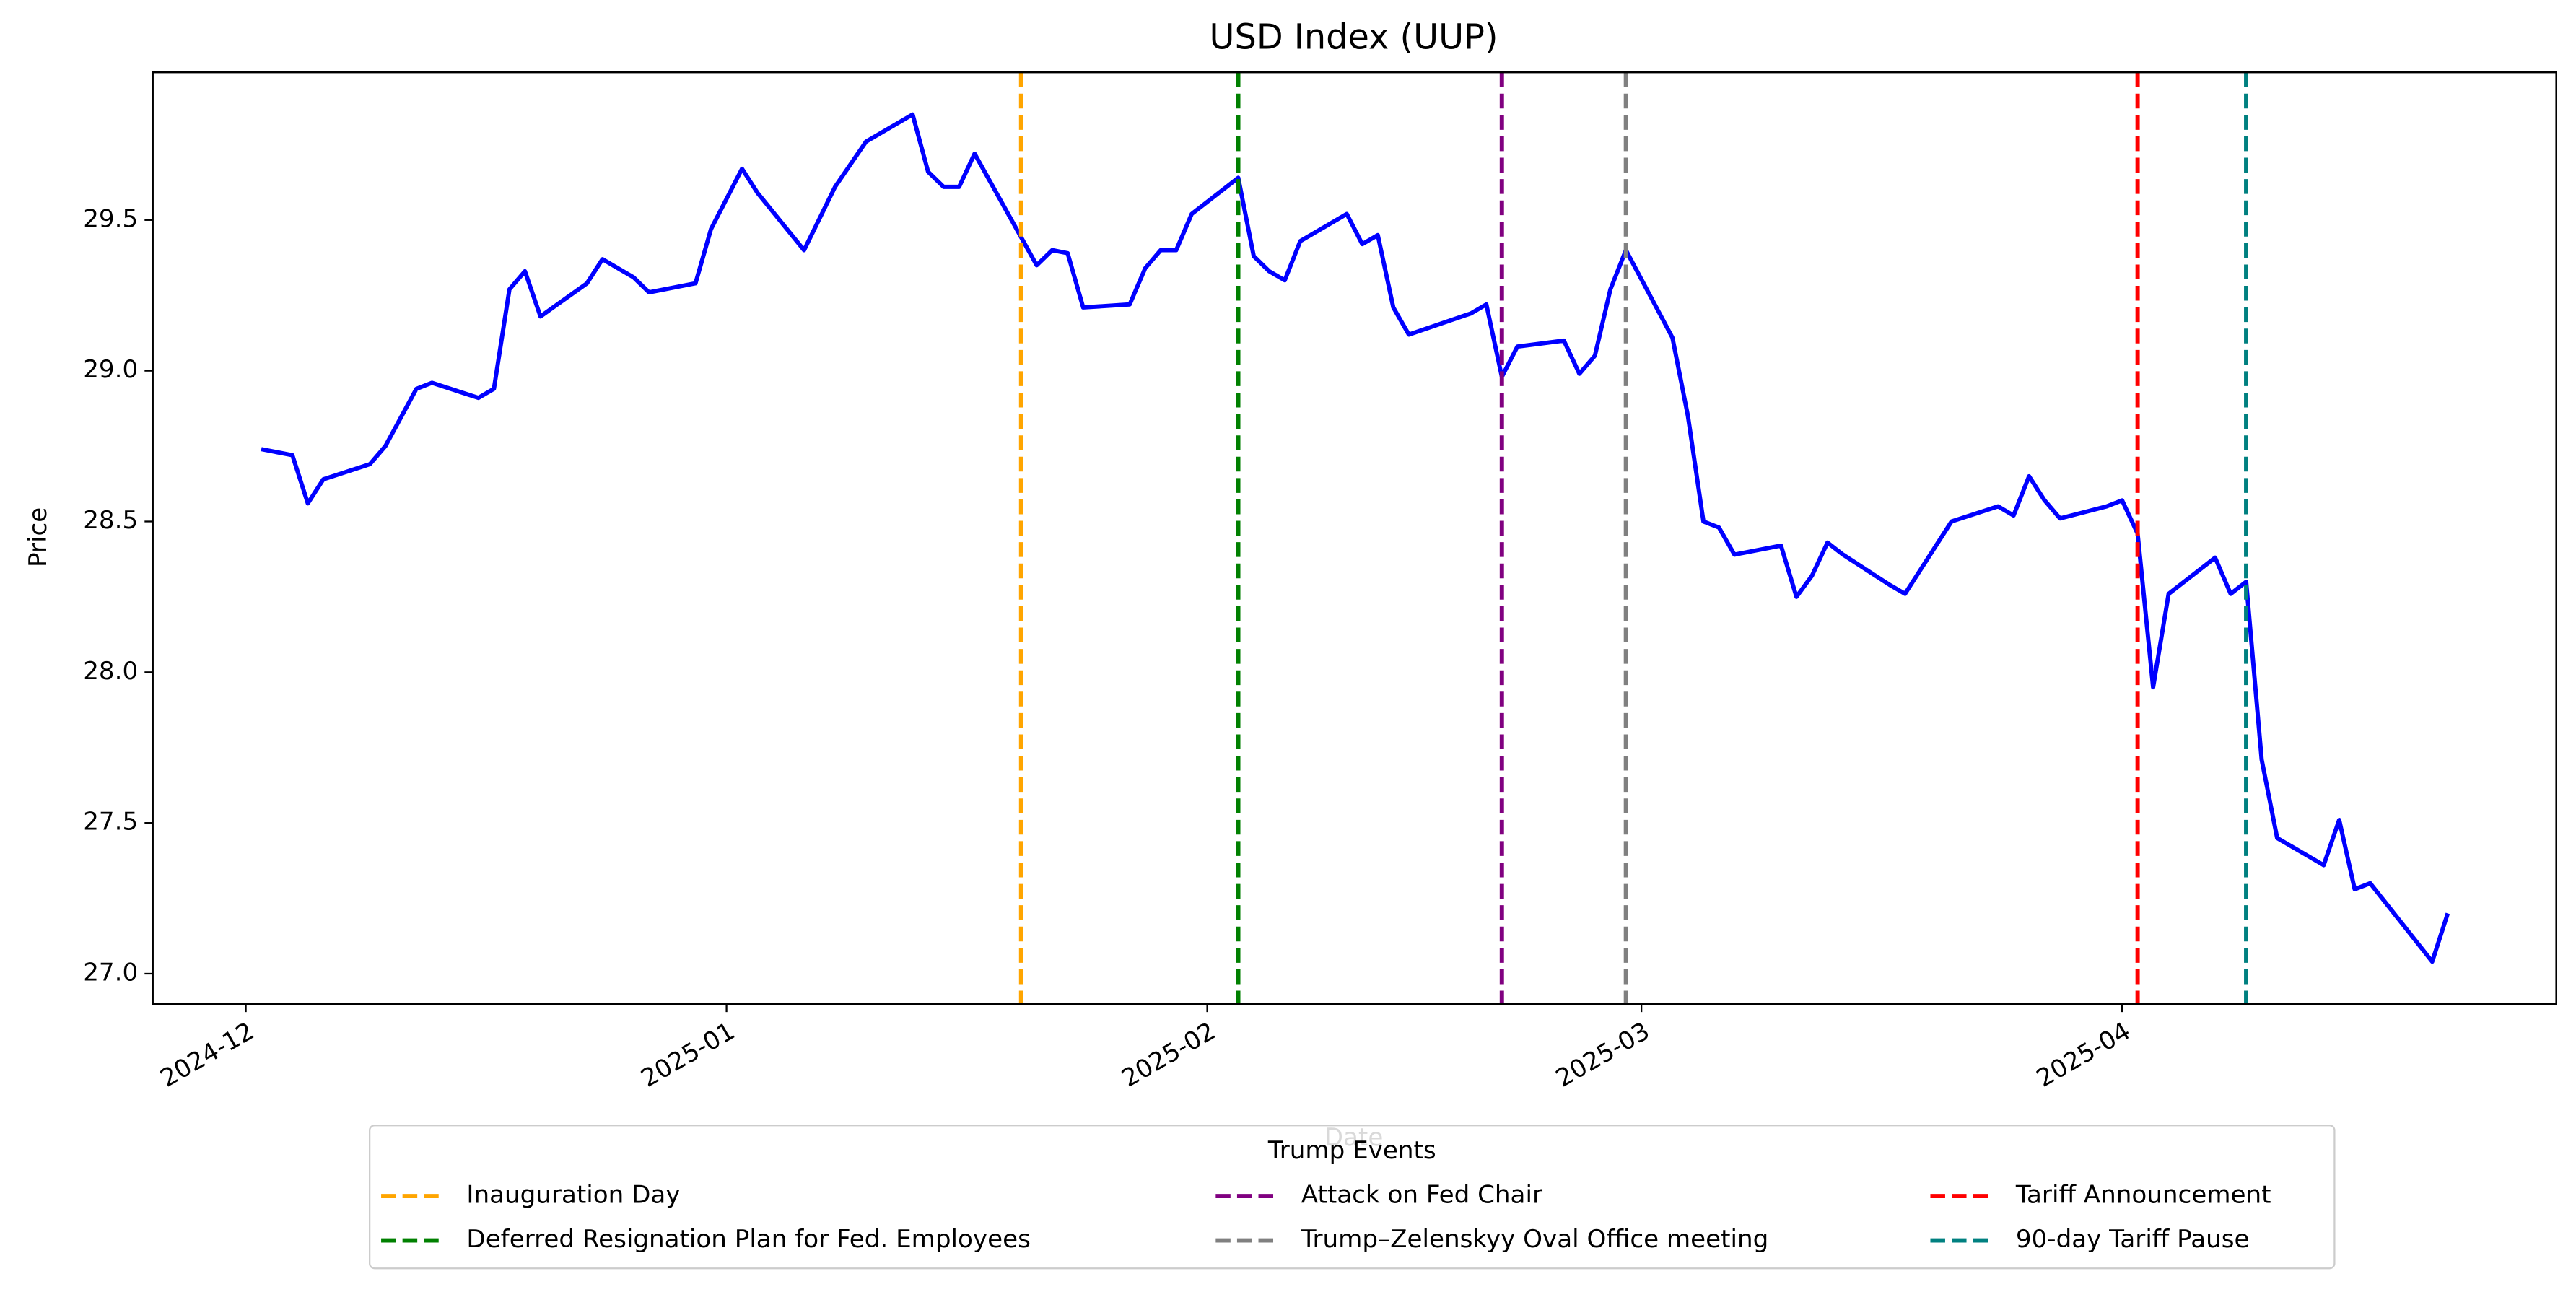 The width and height of the screenshot is (2576, 1292). I want to click on y-tick-label: 27.0, so click(110, 972).